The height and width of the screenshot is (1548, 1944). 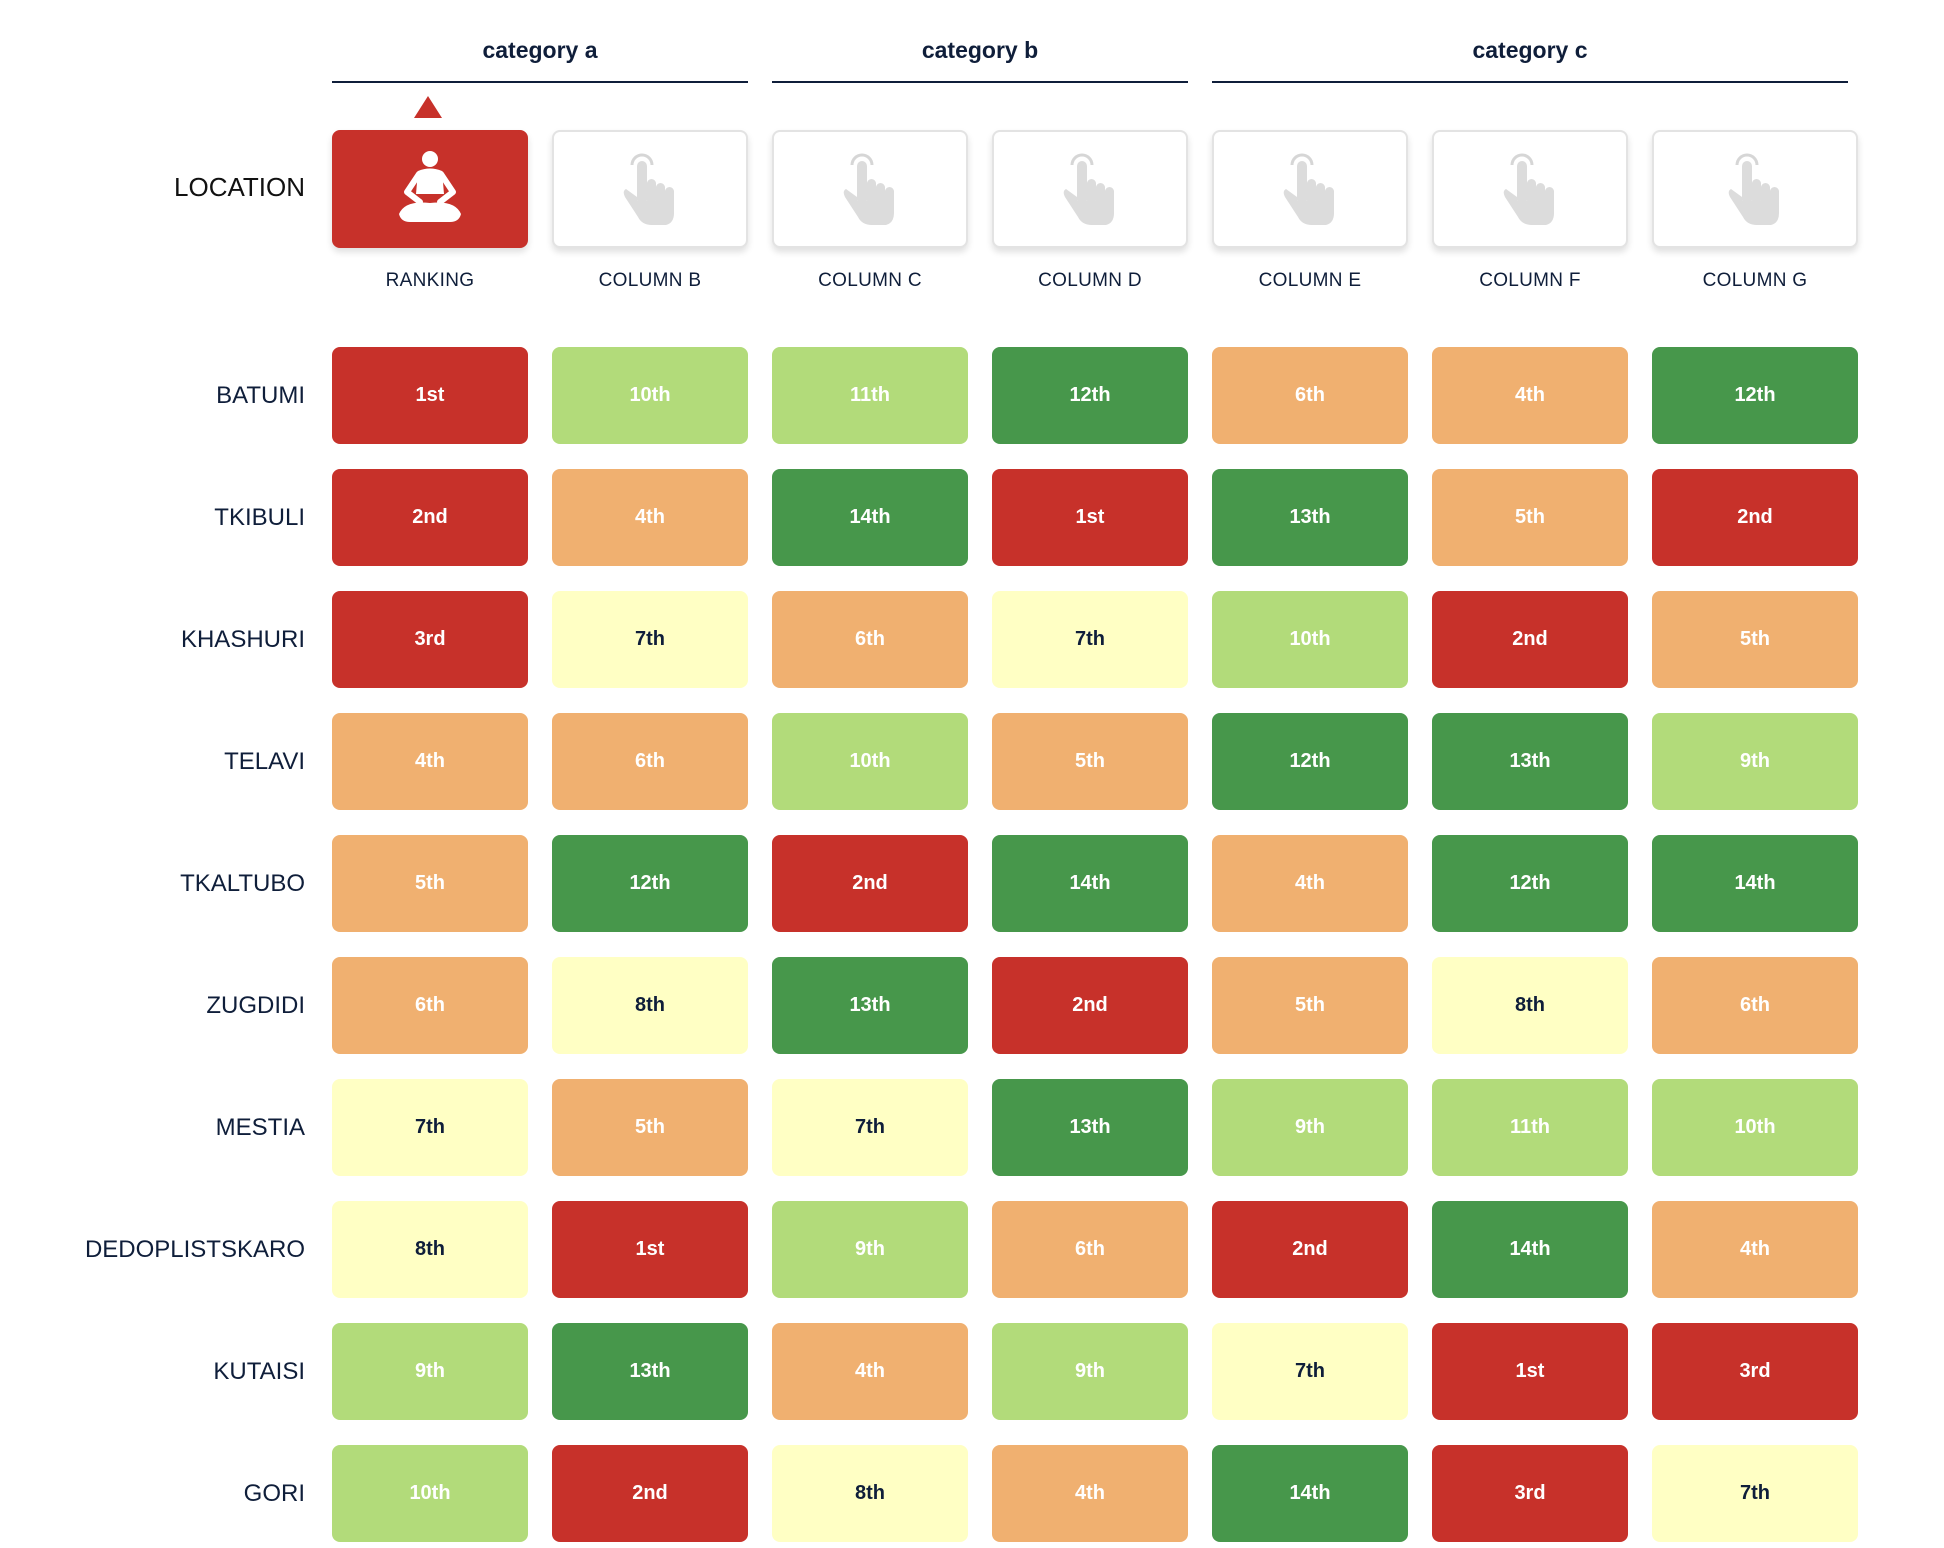 I want to click on rank-cell-kutaisi-b: 13th, so click(x=650, y=1371).